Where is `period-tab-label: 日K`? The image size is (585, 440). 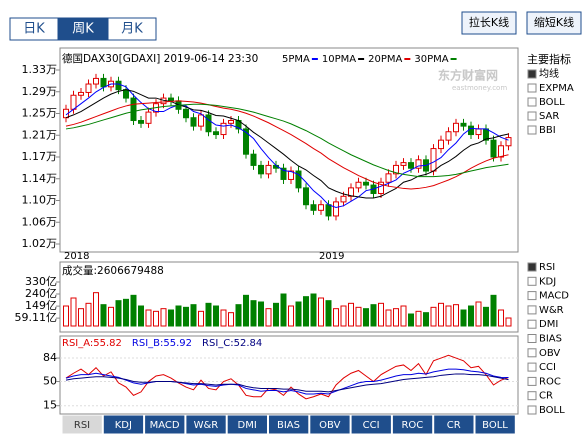 period-tab-label: 日K is located at coordinates (34, 29).